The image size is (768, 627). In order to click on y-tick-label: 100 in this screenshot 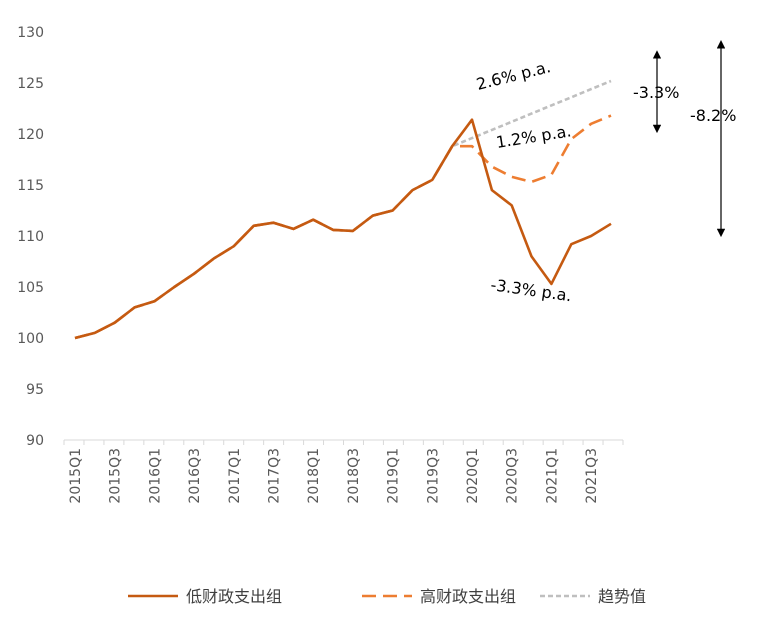, I will do `click(30, 339)`.